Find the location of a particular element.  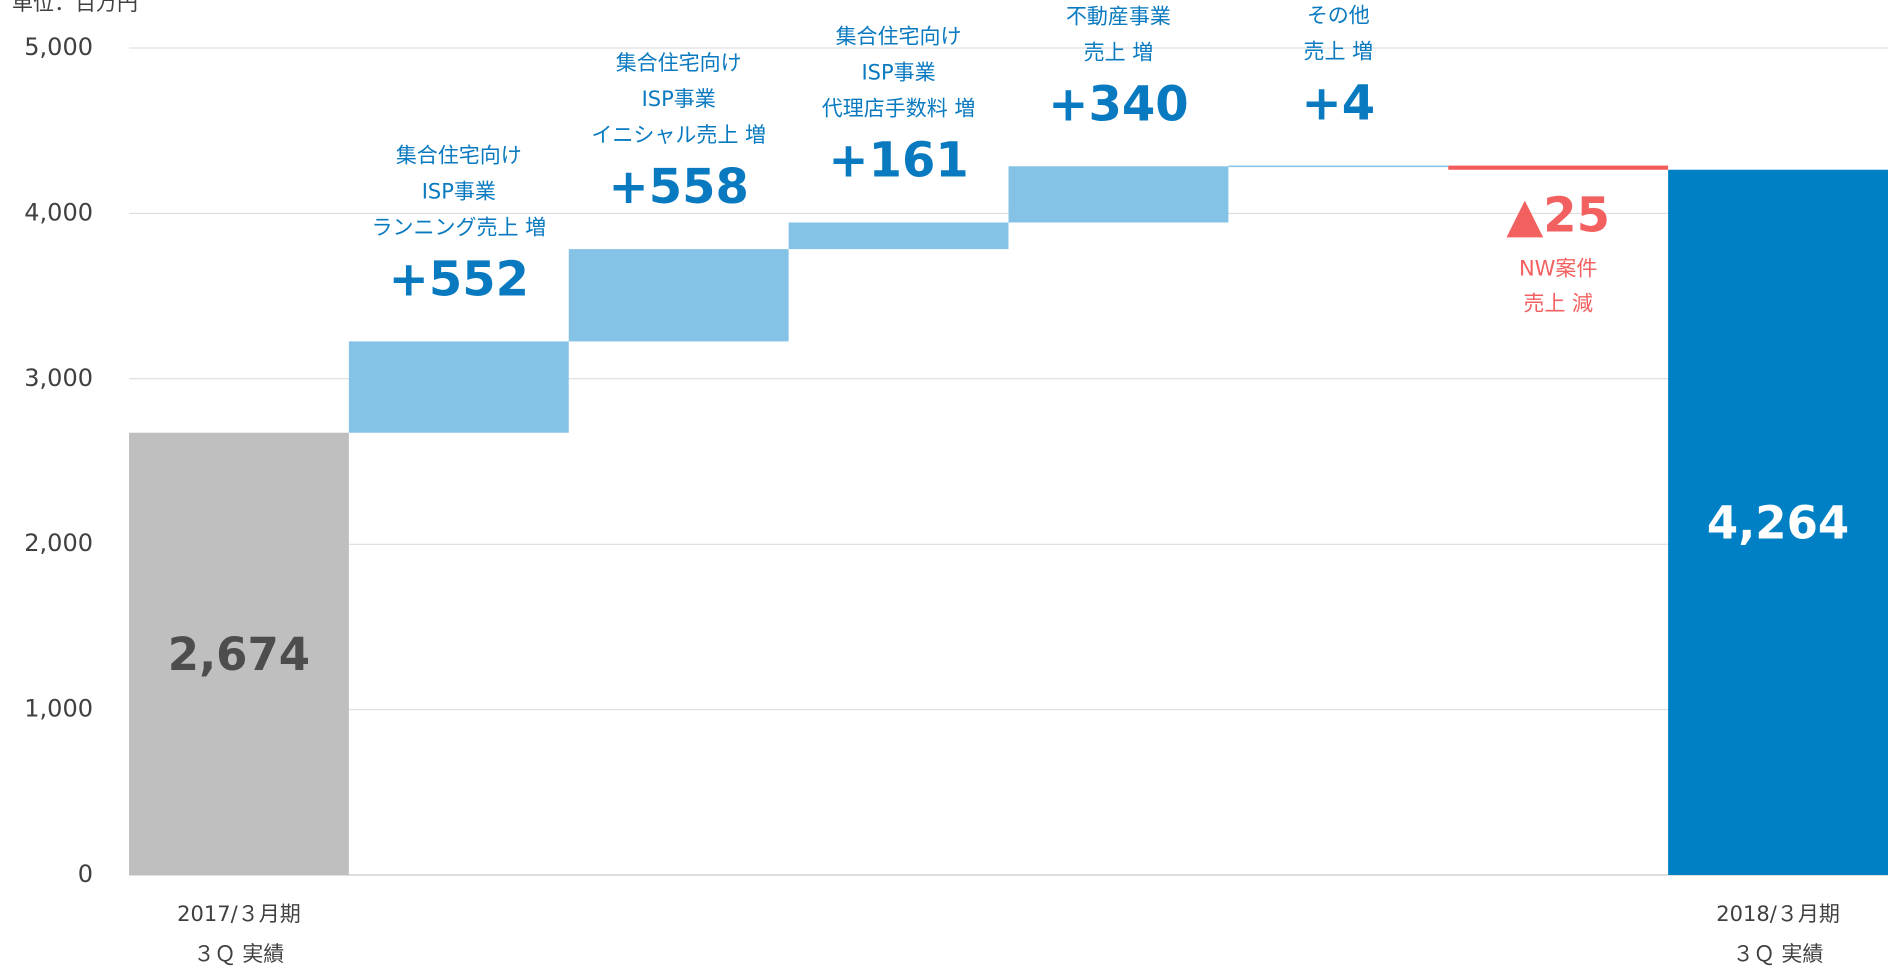

y-tick-label: 4,000 is located at coordinates (58, 212).